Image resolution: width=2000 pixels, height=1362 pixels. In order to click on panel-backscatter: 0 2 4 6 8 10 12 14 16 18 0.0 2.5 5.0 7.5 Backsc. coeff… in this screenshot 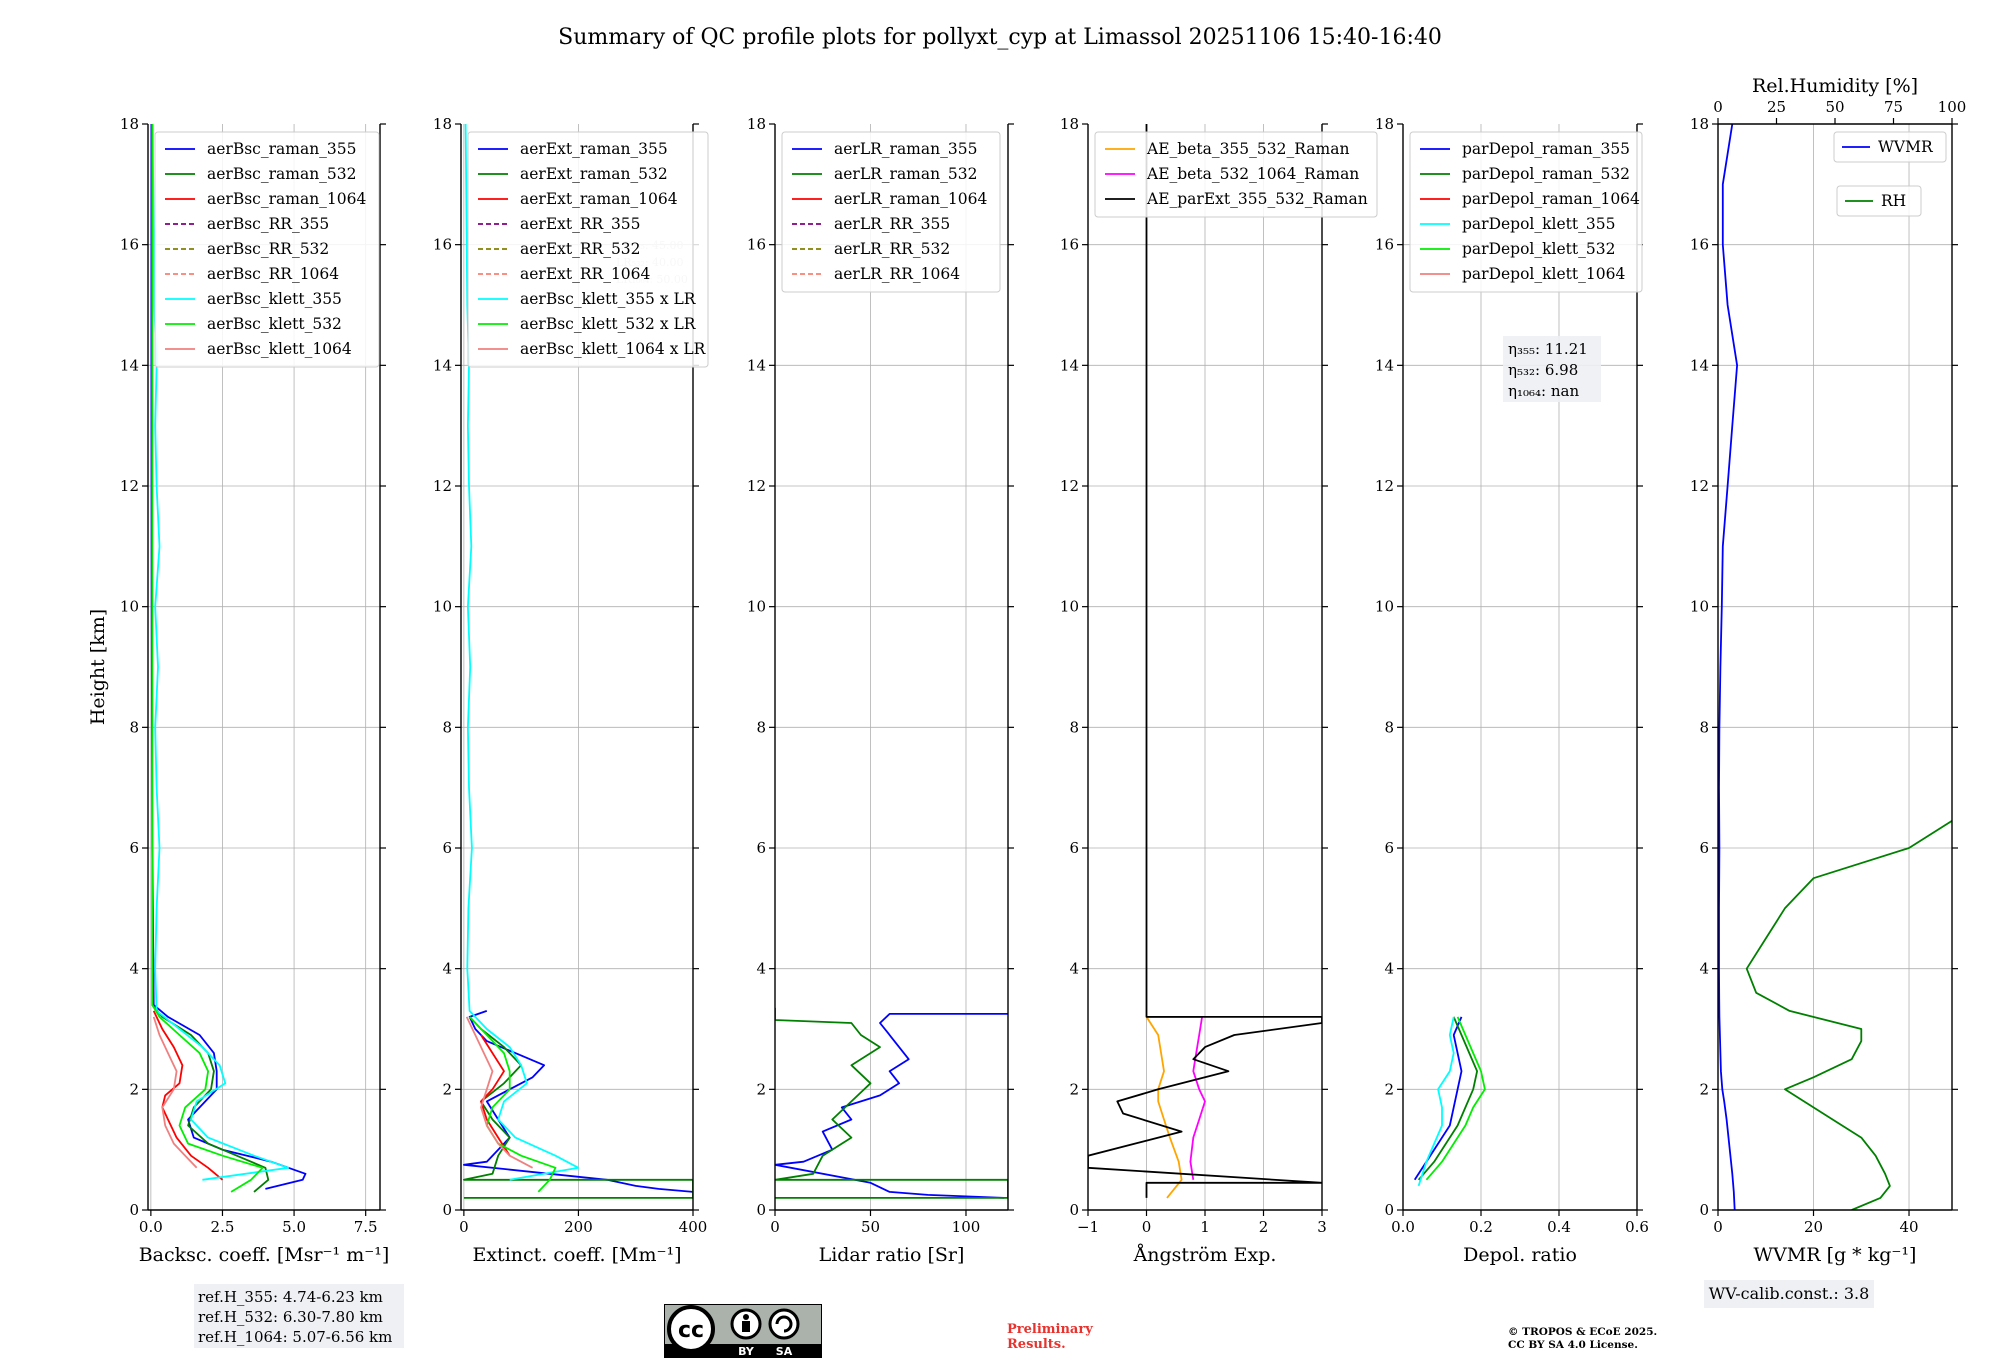, I will do `click(254, 690)`.